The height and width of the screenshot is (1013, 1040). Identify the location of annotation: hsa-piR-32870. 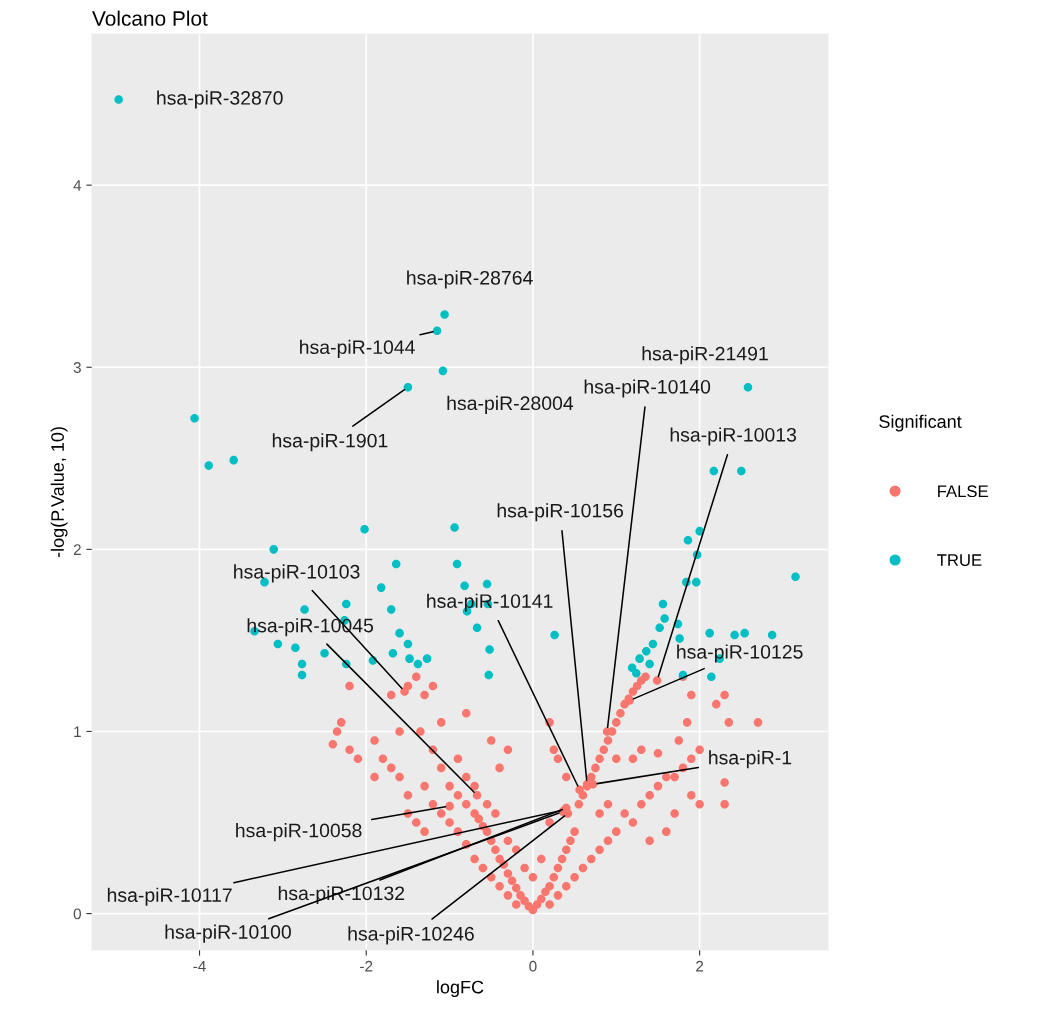
(220, 99).